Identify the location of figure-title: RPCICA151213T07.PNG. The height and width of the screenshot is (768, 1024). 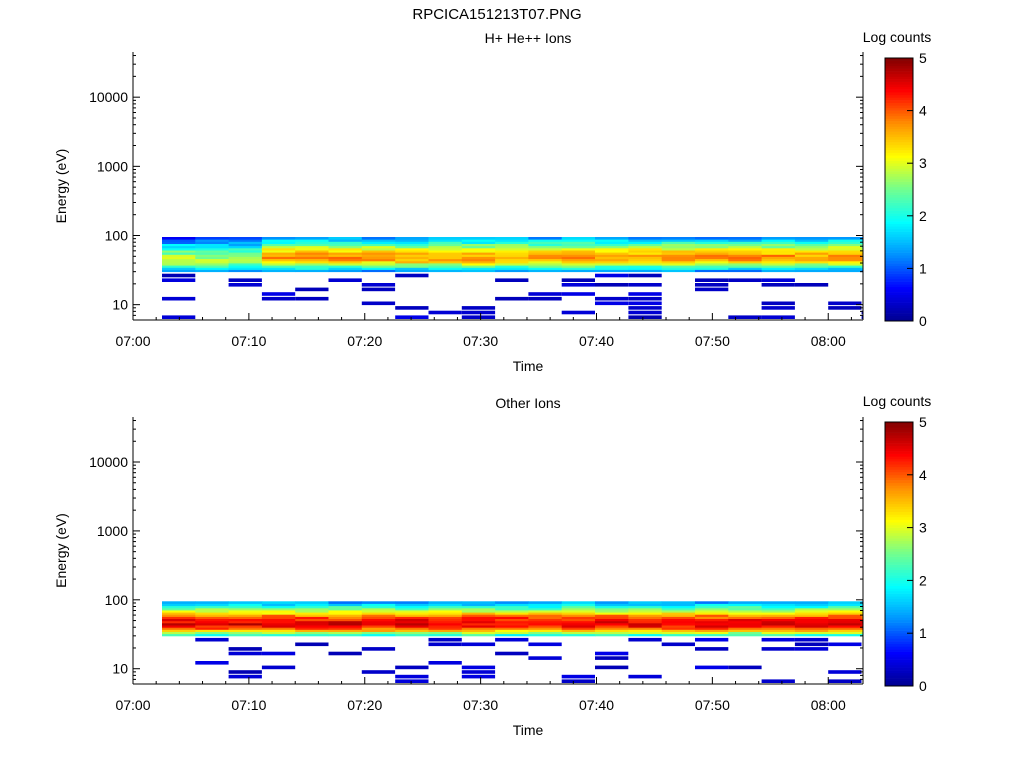
(496, 14).